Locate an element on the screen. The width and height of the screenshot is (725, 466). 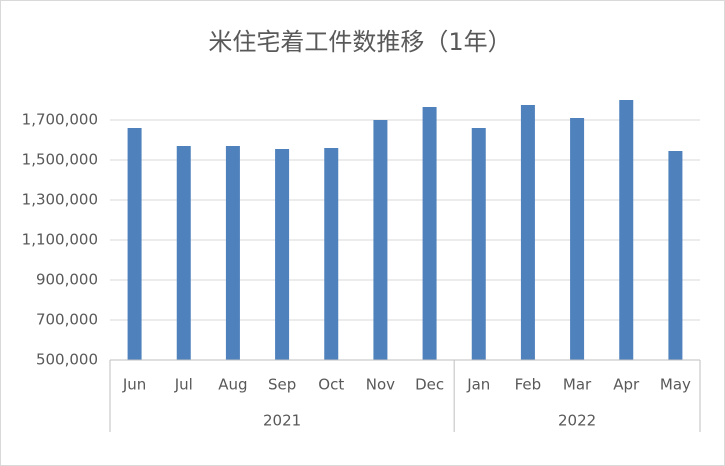
y-tick-label: 900,000 is located at coordinates (67, 280).